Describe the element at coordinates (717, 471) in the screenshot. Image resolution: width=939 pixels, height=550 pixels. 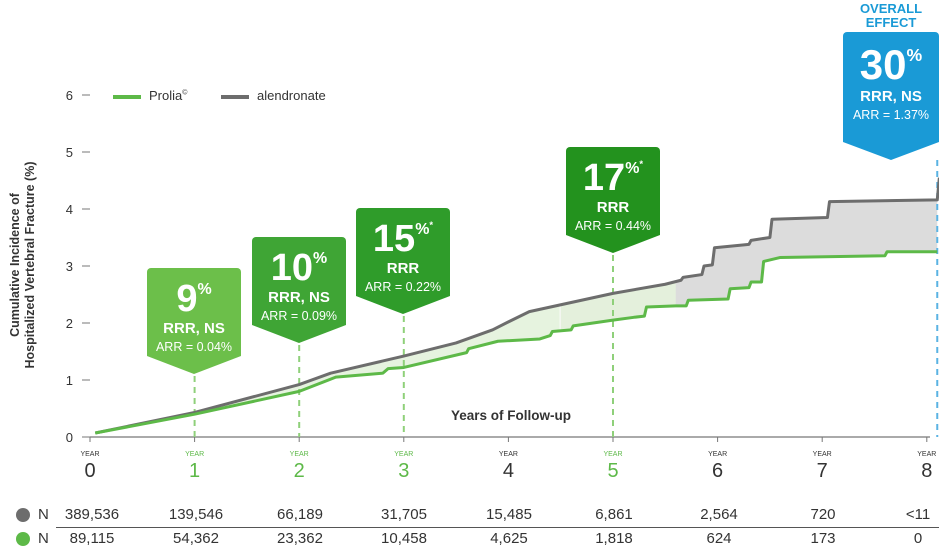
I see `x-tick-label: 6` at that location.